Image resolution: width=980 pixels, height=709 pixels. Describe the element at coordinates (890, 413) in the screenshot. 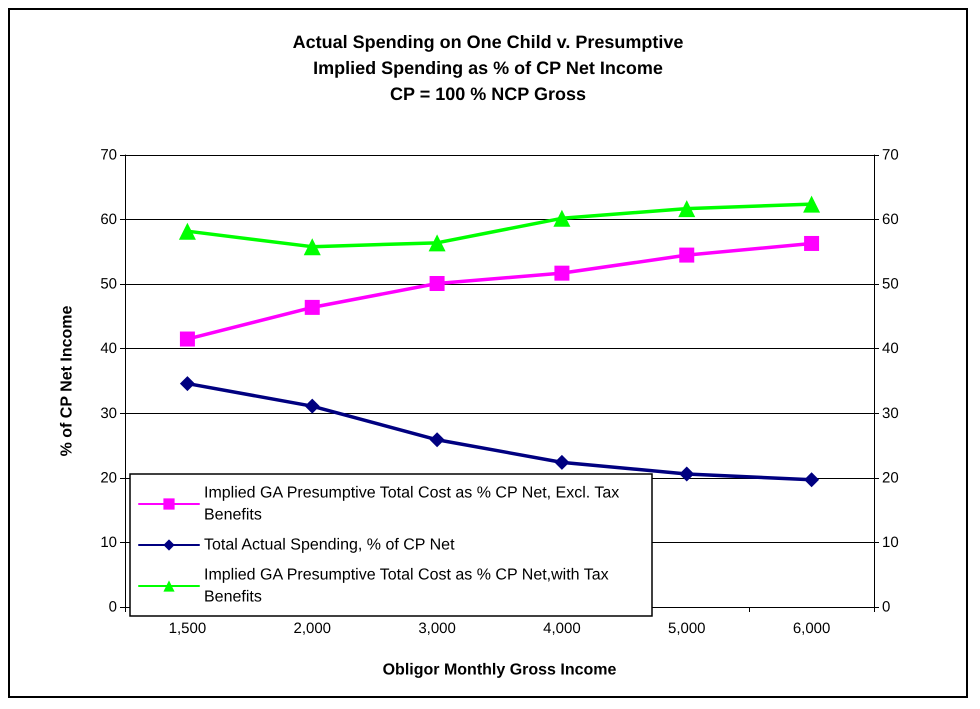

I see `y2-tick-label: 30` at that location.